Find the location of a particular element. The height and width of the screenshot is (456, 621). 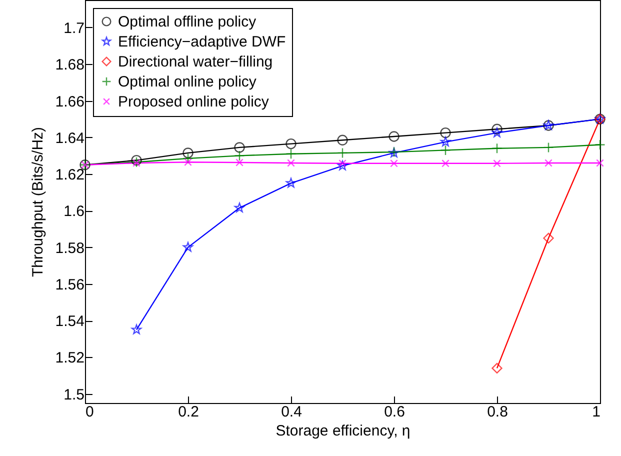

legend-label: Directional water−filling is located at coordinates (195, 62).